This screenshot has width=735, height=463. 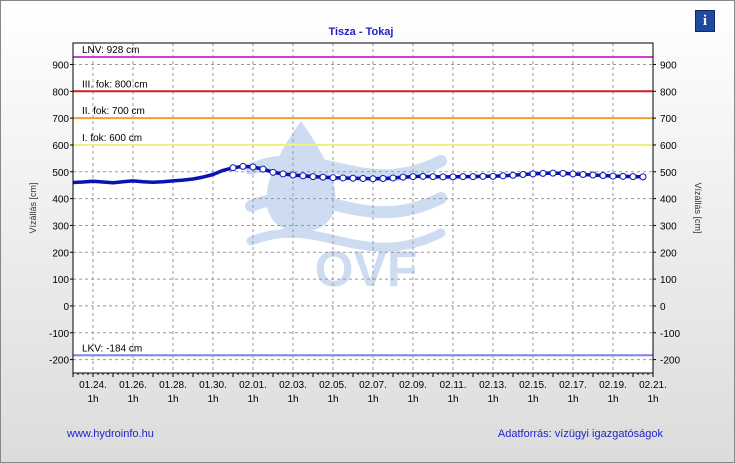 I want to click on chart-title: Tisza - Tokaj, so click(x=360, y=32).